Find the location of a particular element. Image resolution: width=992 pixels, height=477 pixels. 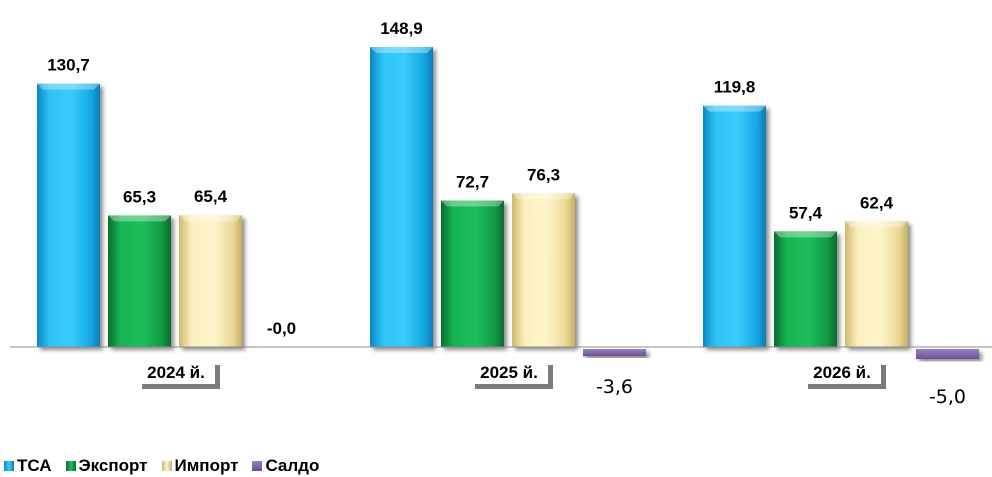

data-label-1-3: -3,6 is located at coordinates (614, 387).